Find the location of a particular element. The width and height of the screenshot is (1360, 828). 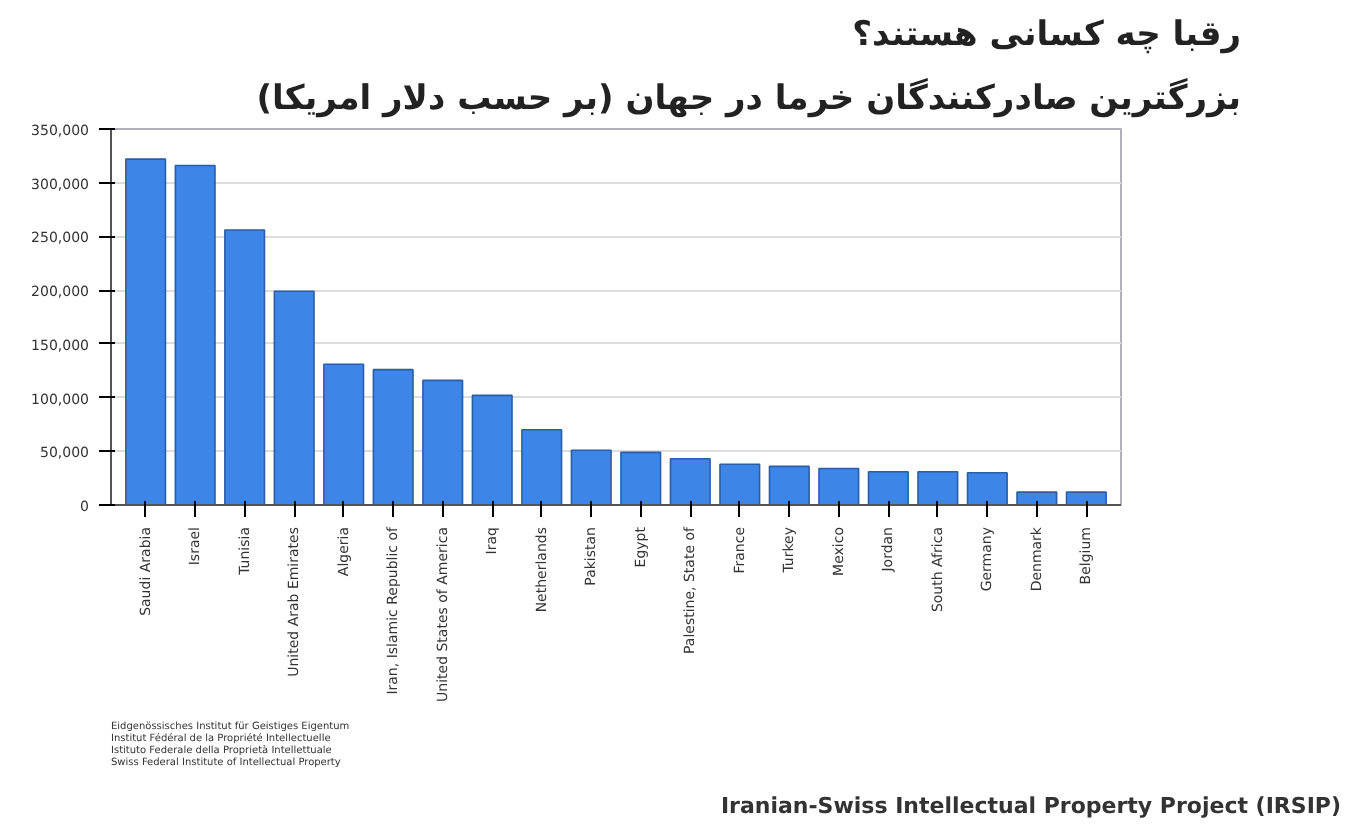

chart-title: رقبا چه کسانی هستند؟ is located at coordinates (1047, 35).